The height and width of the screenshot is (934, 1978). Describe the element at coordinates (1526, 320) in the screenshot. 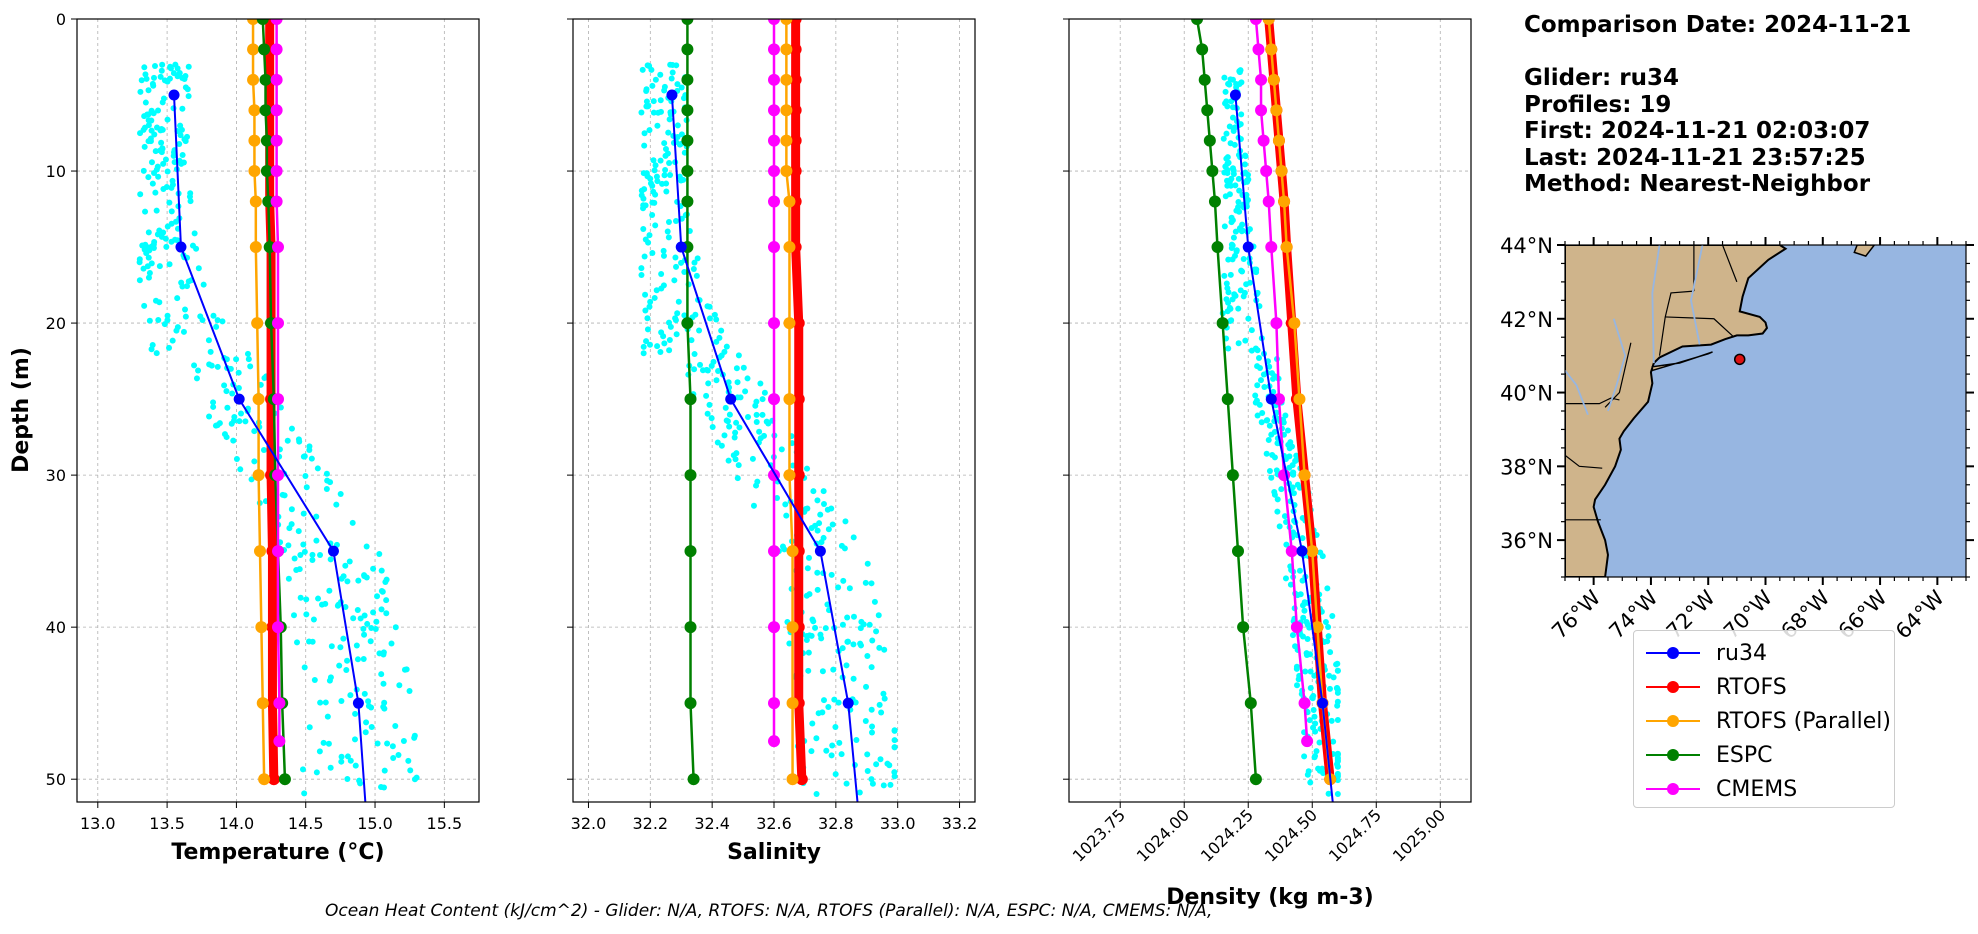

I see `map-lat-label: 42°N` at that location.